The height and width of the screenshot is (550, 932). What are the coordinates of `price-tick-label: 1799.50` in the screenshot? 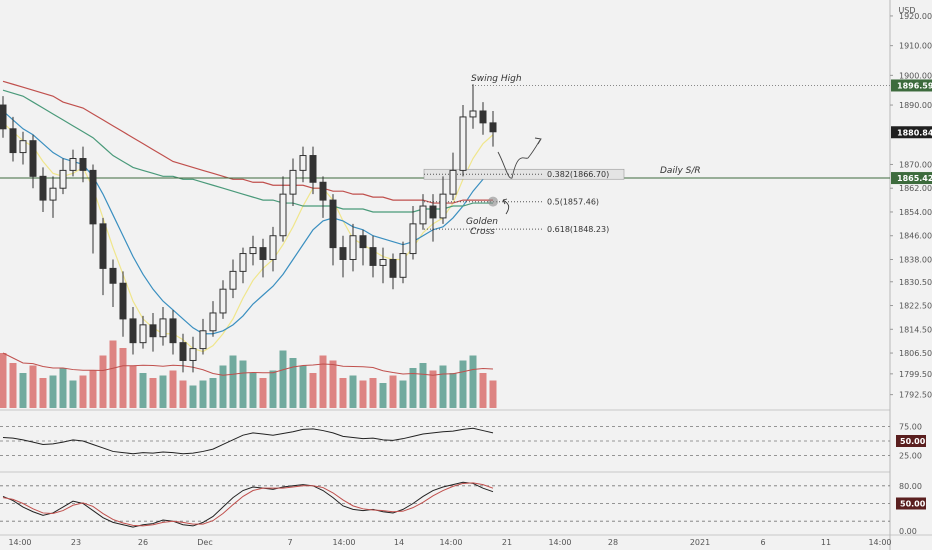 It's located at (915, 374).